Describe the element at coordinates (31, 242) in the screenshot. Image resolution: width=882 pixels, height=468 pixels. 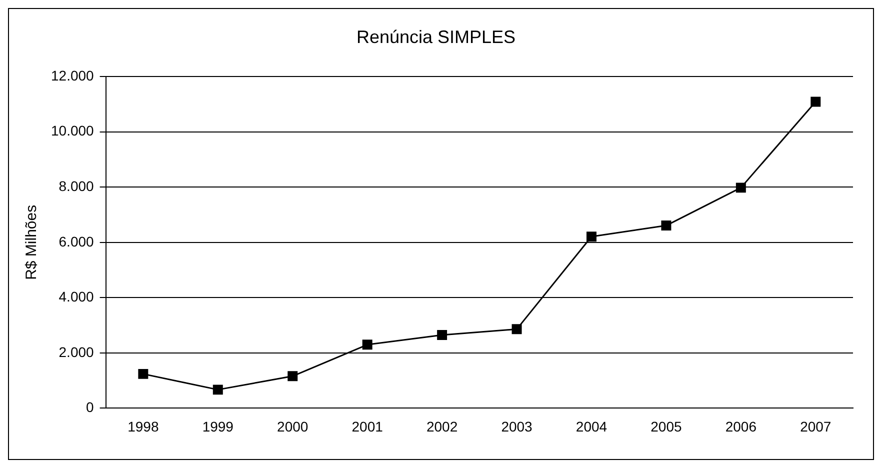
I see `y-axis-title: R$ Milhões` at that location.